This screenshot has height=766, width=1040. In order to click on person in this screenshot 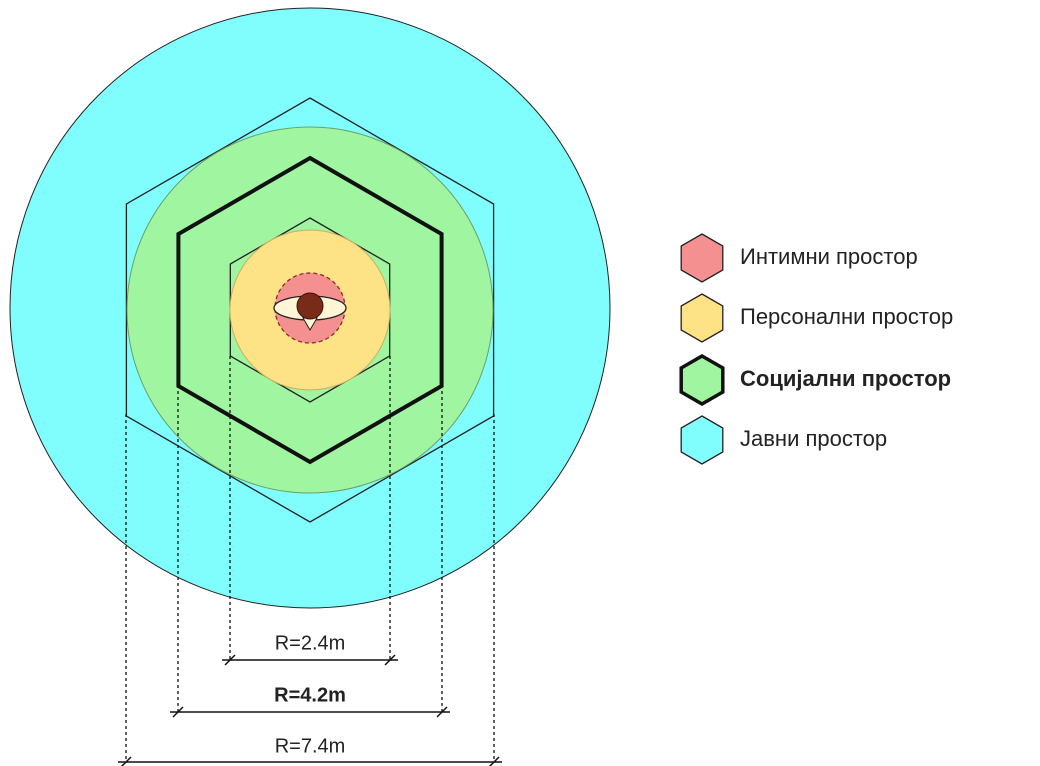, I will do `click(310, 311)`.